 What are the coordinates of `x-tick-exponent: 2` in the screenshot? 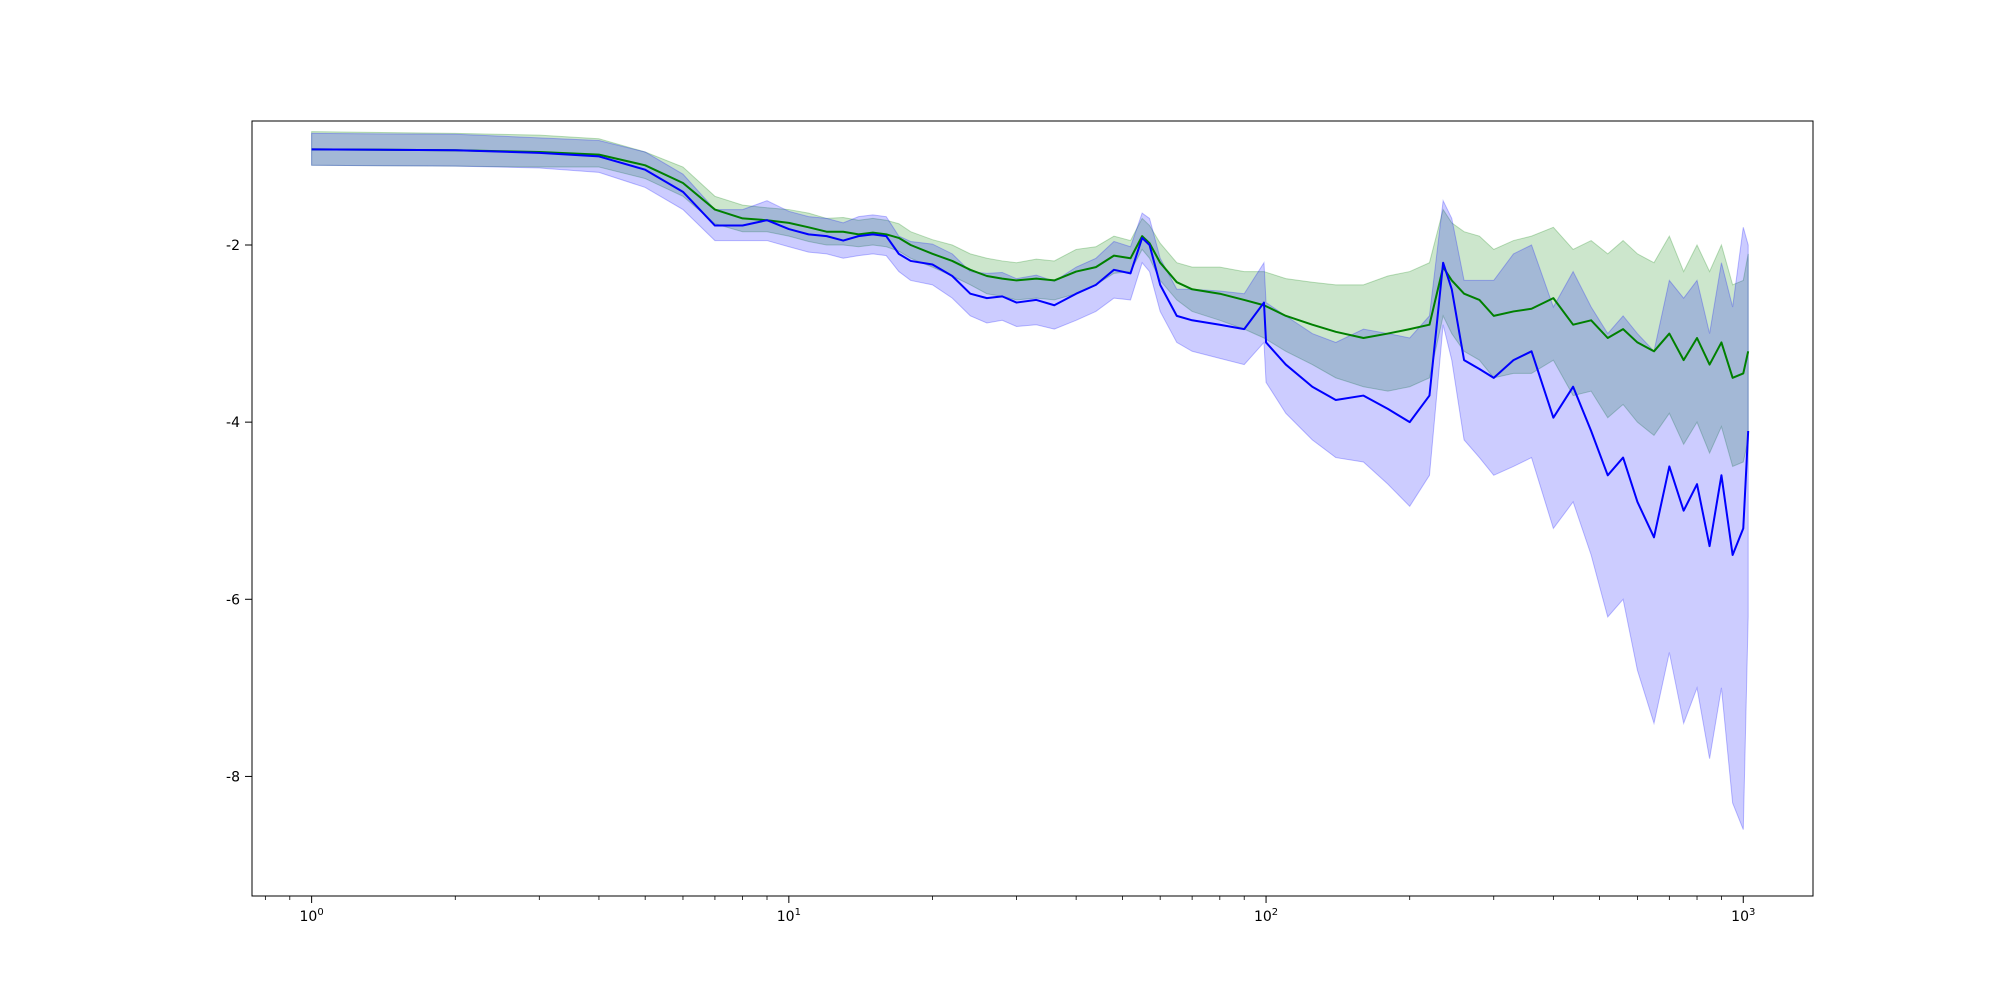 It's located at (1275, 912).